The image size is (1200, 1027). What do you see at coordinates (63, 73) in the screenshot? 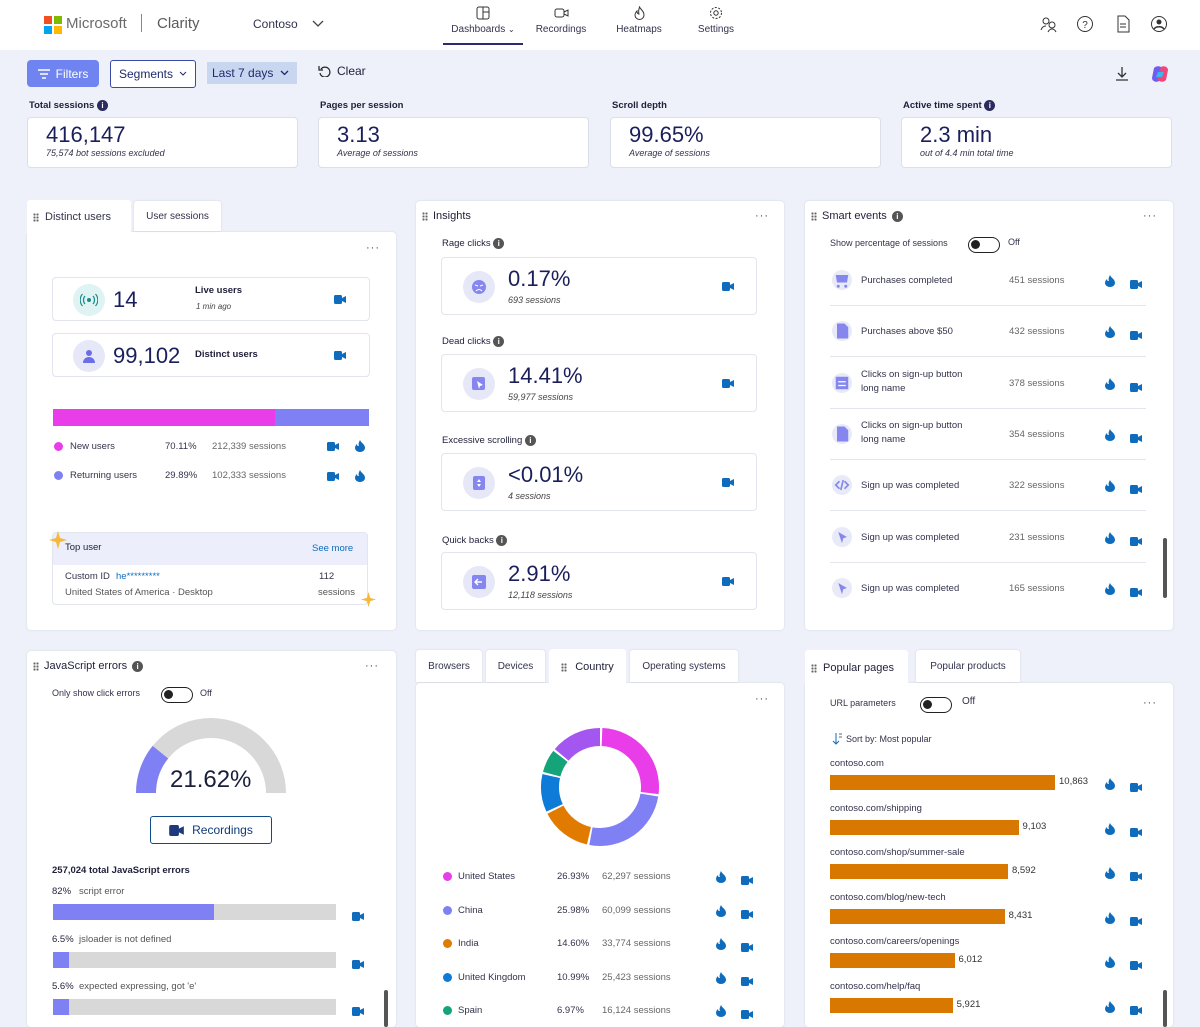
I see `filters-button: Filters` at bounding box center [63, 73].